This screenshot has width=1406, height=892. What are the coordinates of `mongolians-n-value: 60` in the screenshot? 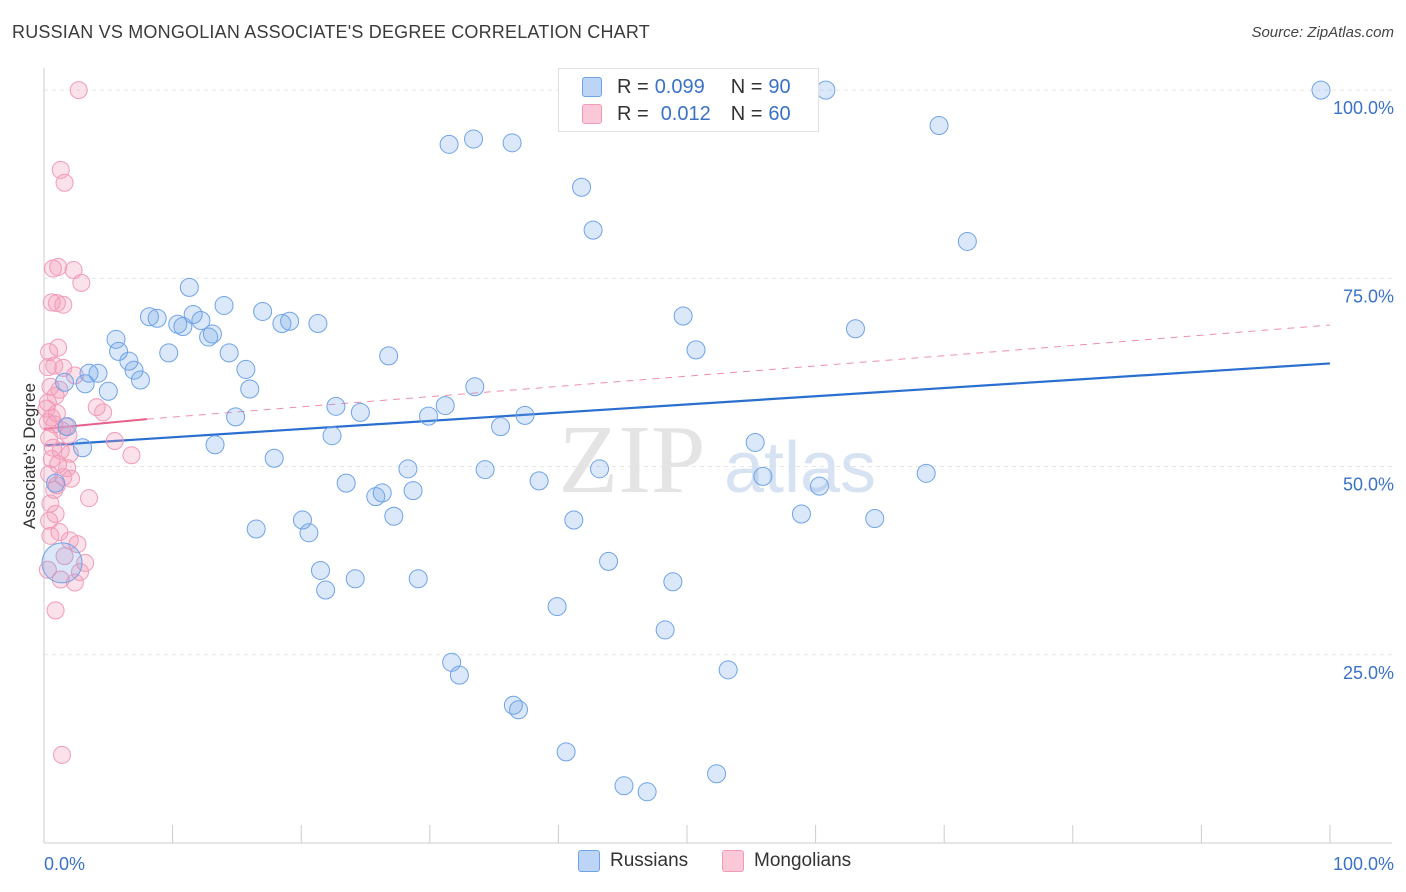 It's located at (779, 113).